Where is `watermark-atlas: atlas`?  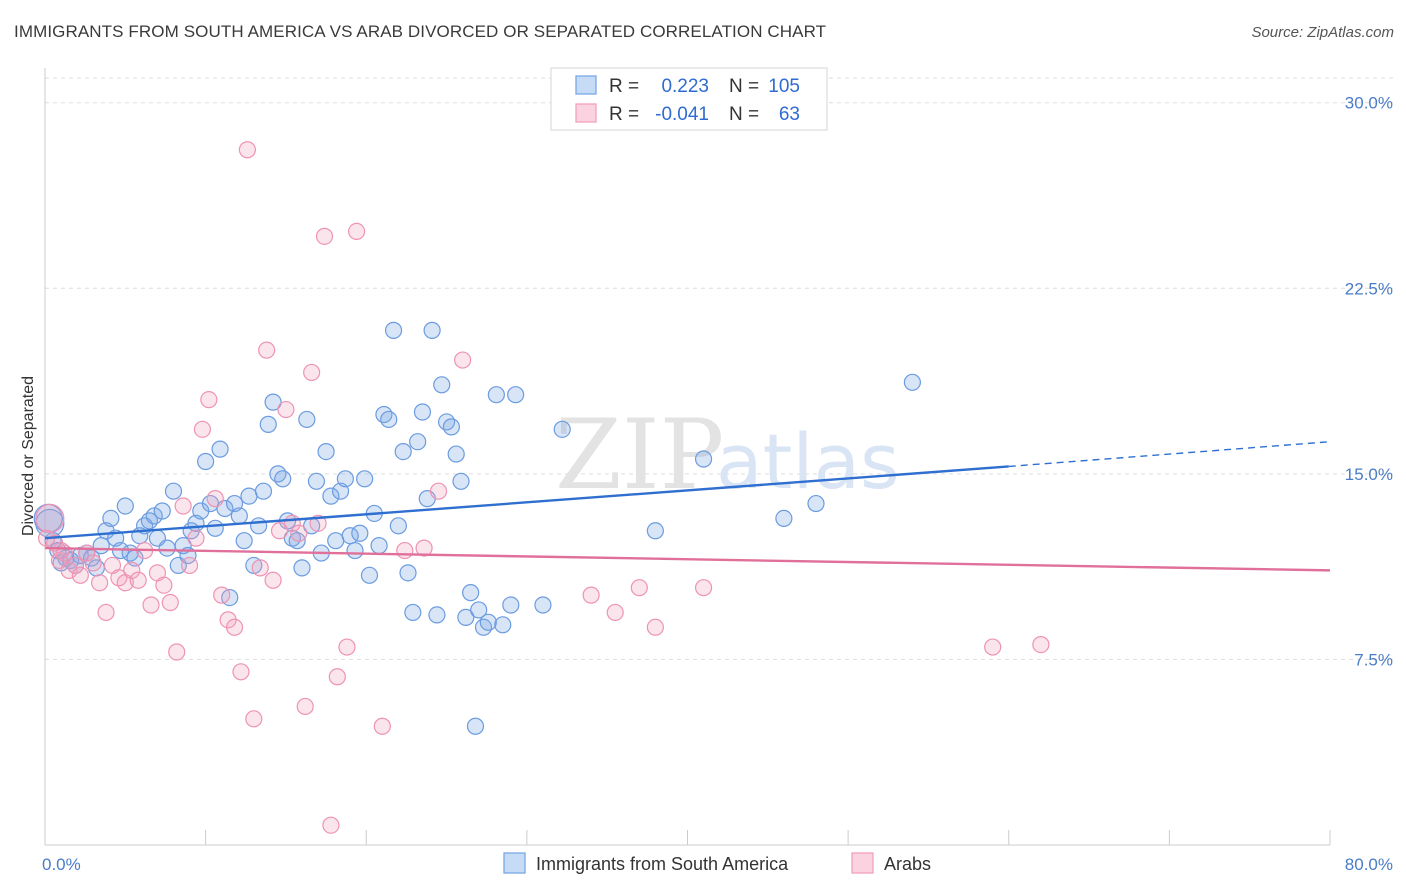
watermark-atlas: atlas is located at coordinates (808, 461).